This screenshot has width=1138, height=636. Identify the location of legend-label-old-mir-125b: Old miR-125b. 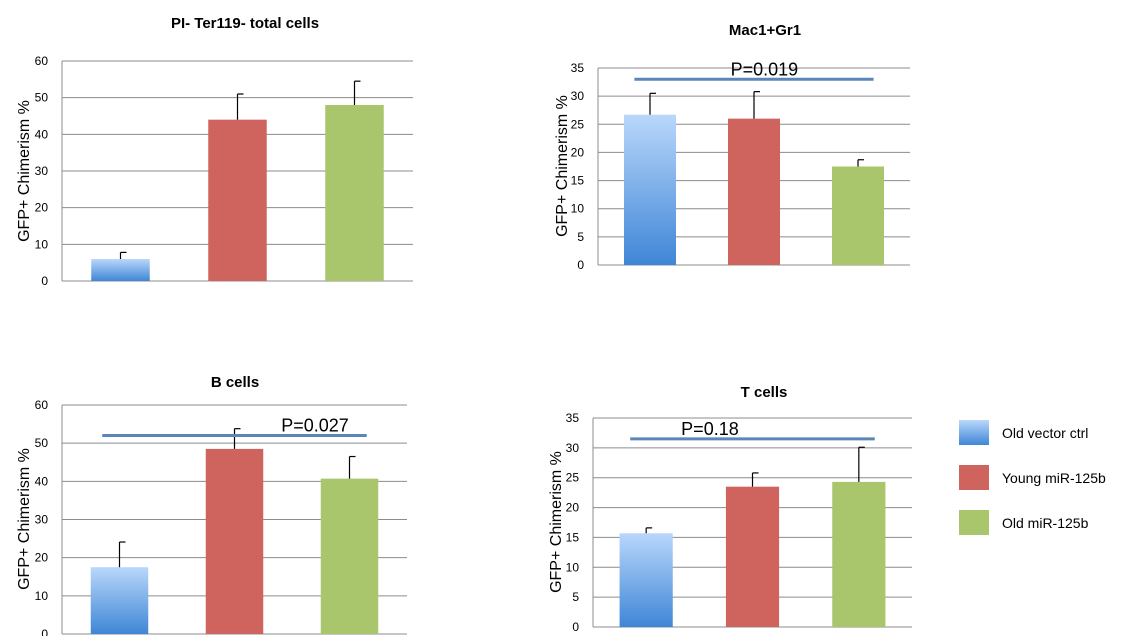
(1045, 523).